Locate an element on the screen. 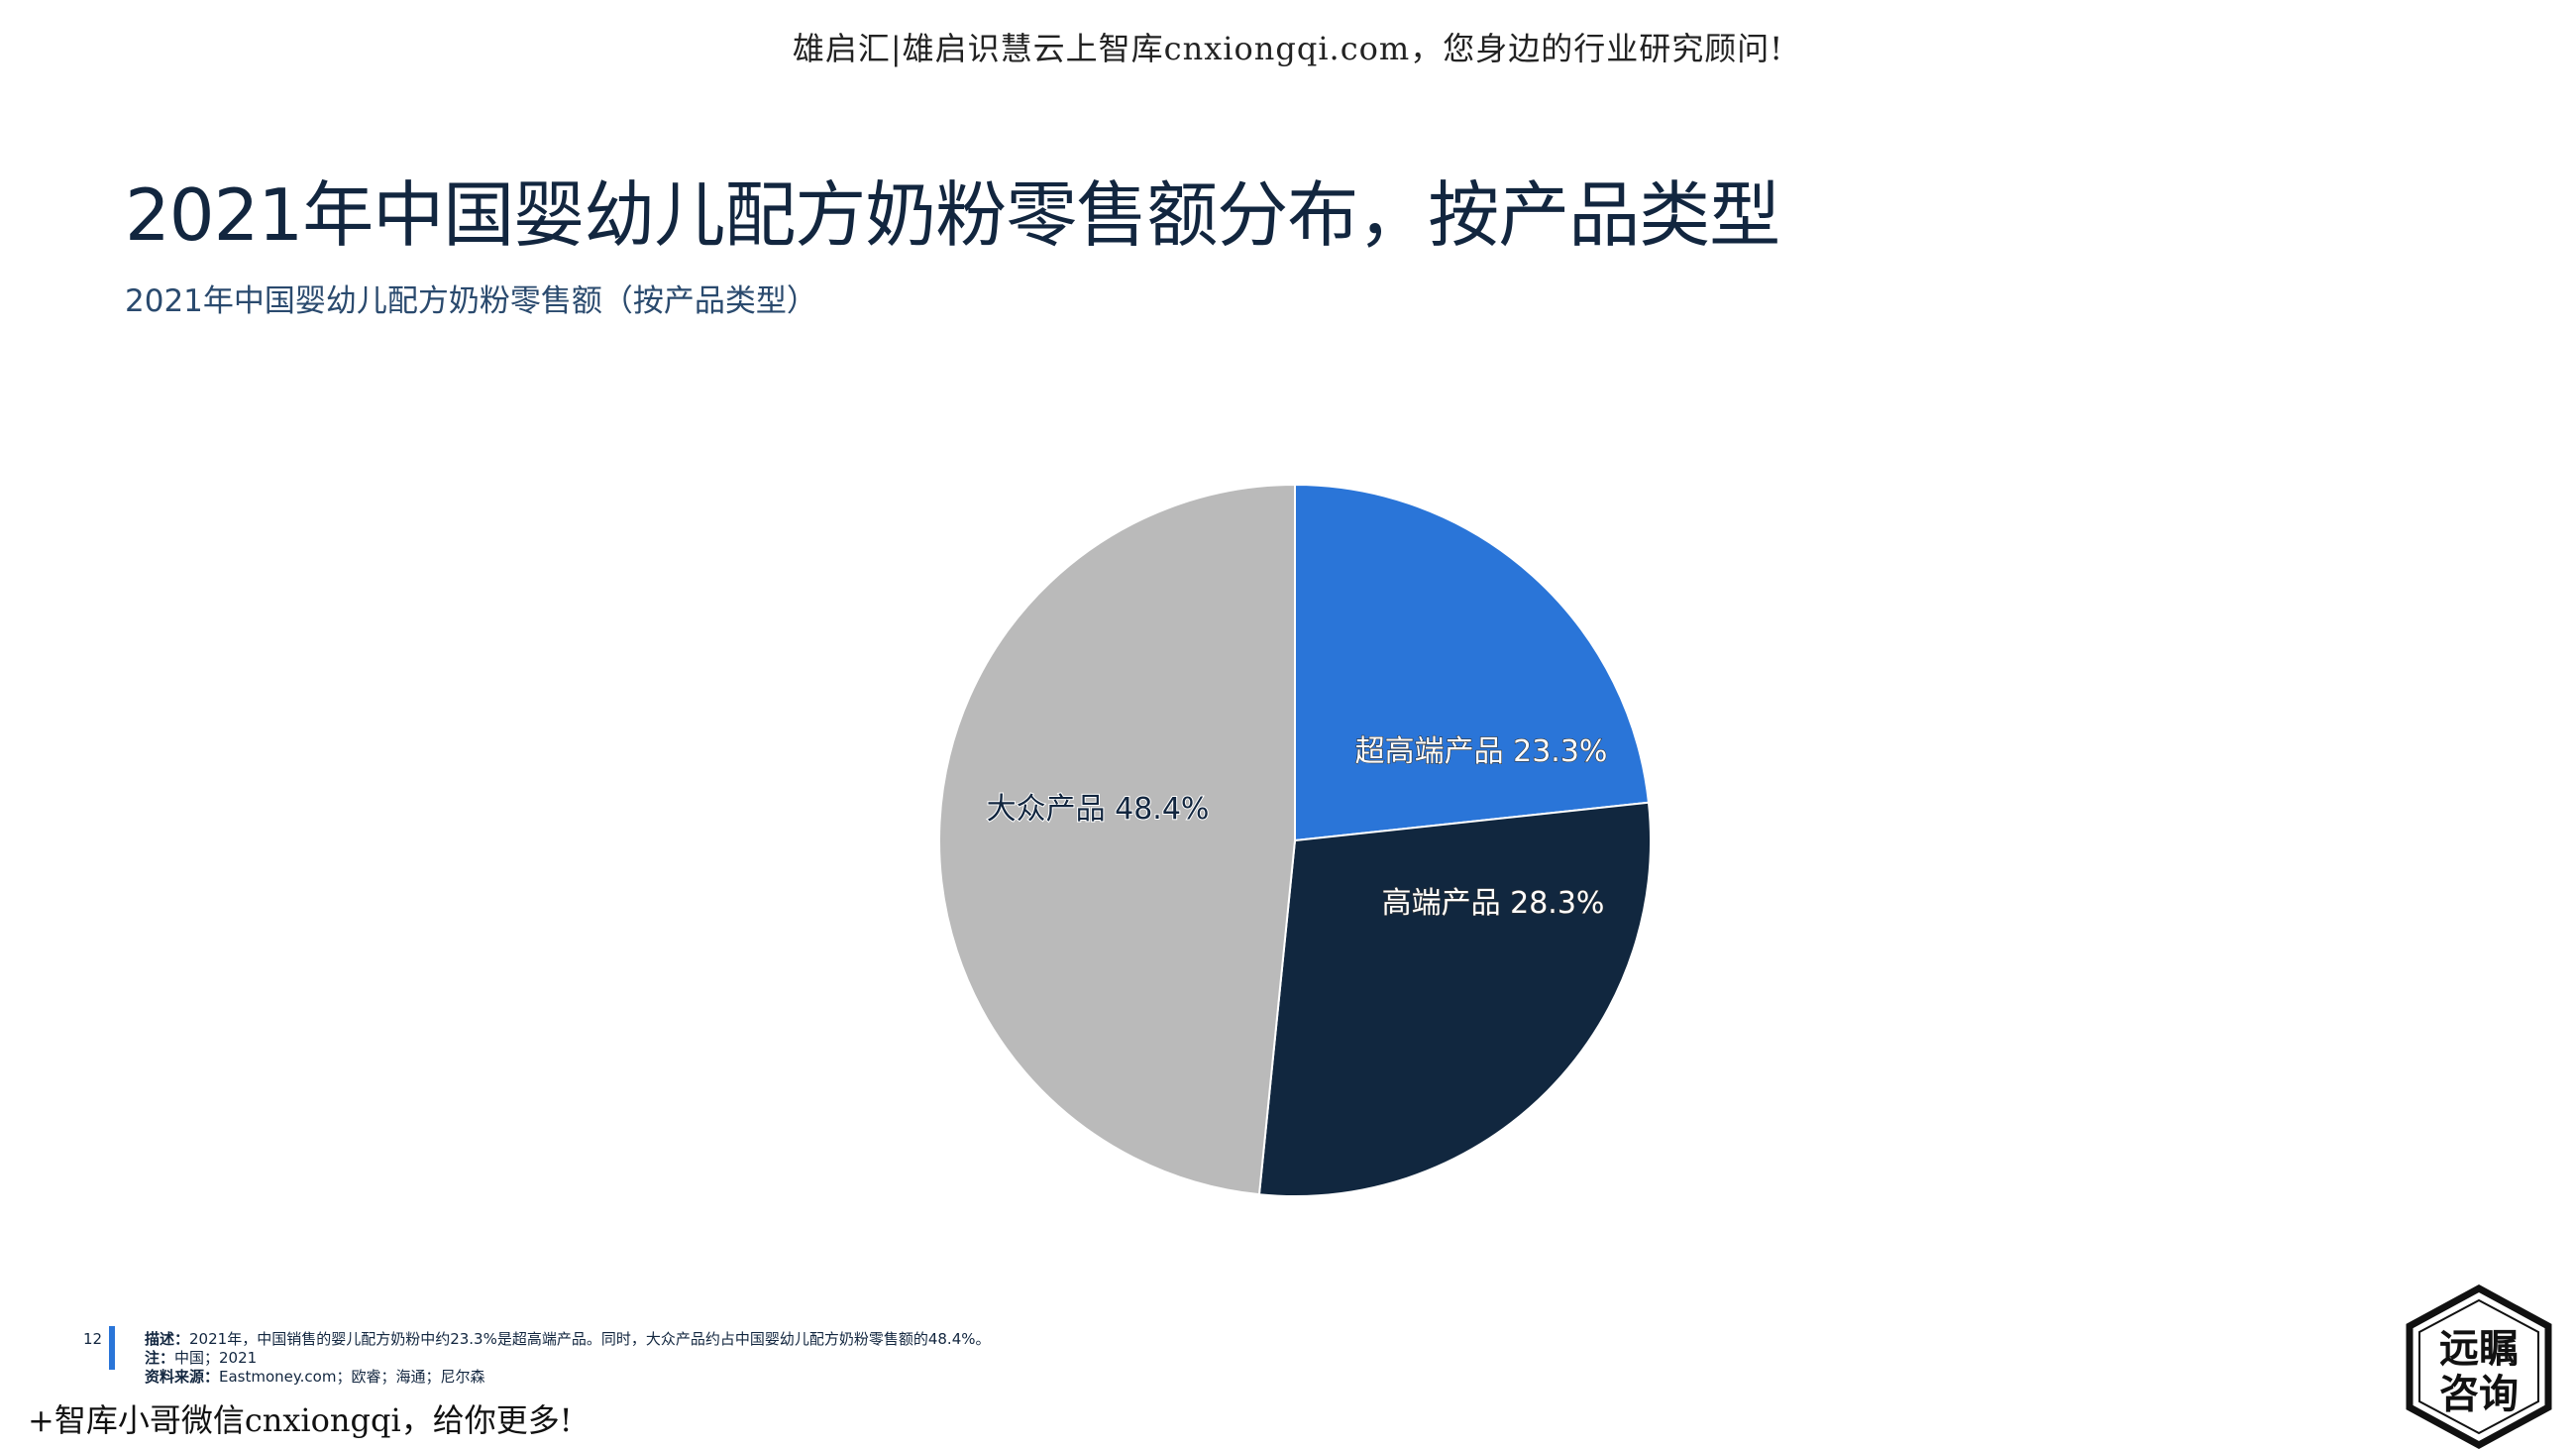  bottom-watermark: +智库小哥微信cnxiongqi，给你更多! is located at coordinates (300, 1420).